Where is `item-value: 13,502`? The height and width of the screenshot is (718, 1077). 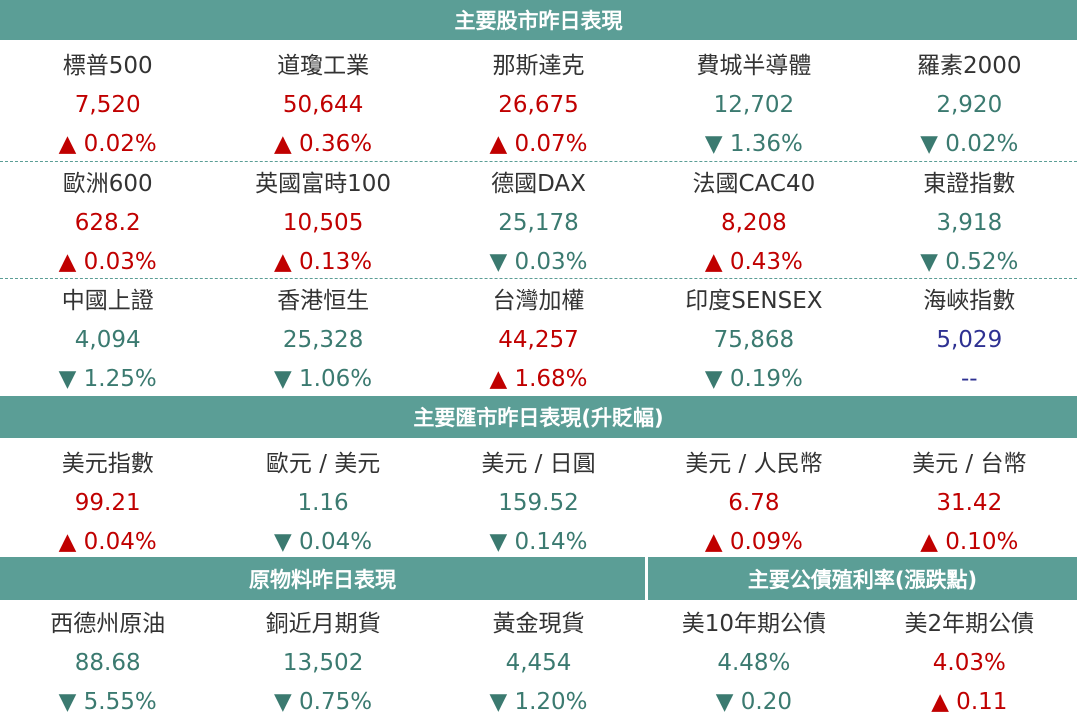
item-value: 13,502 is located at coordinates (323, 663).